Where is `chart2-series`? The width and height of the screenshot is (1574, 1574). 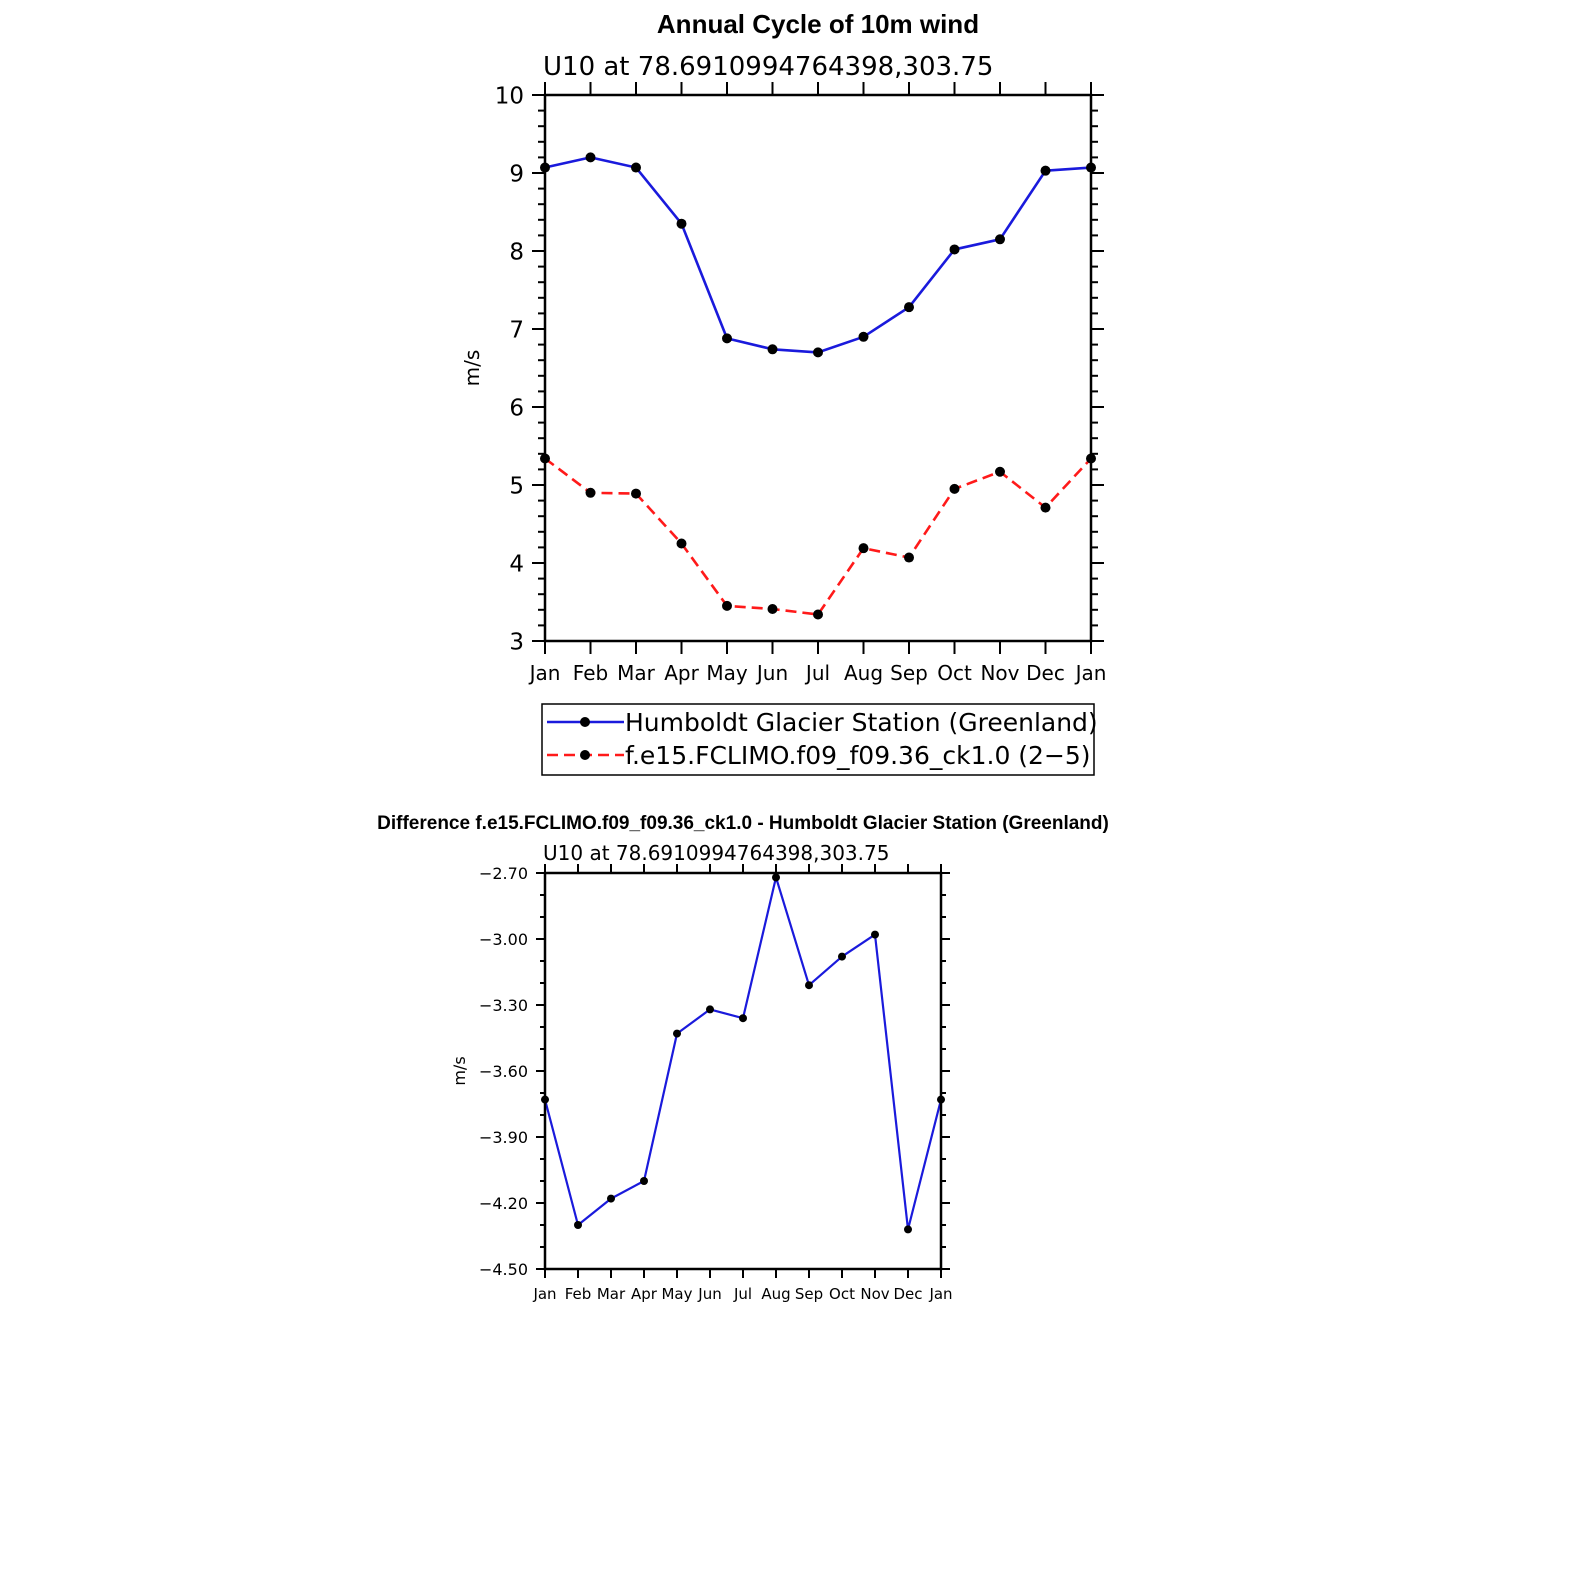 chart2-series is located at coordinates (743, 1053).